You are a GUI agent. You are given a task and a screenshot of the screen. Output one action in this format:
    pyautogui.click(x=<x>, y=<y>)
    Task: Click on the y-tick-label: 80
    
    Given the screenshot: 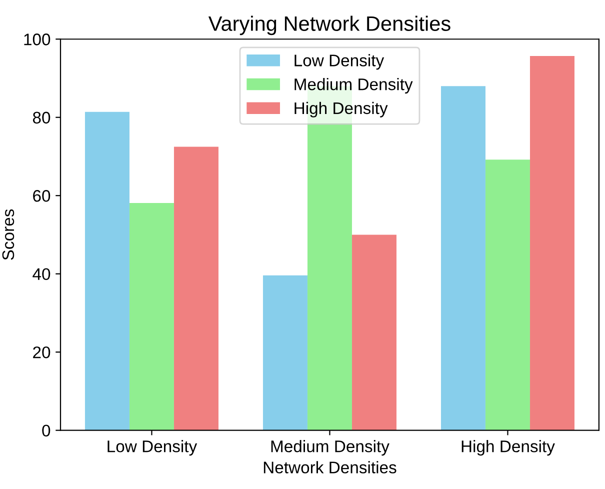 What is the action you would take?
    pyautogui.click(x=41, y=118)
    